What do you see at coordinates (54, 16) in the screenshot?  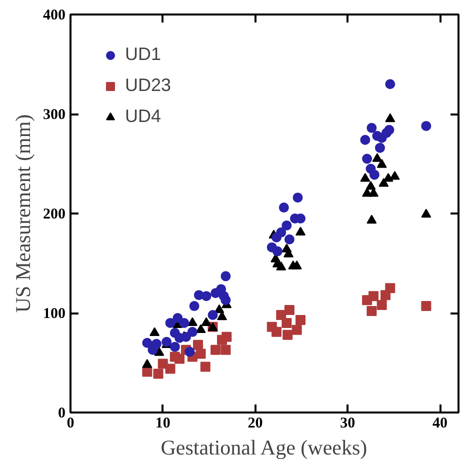 I see `y-tick-label: 400` at bounding box center [54, 16].